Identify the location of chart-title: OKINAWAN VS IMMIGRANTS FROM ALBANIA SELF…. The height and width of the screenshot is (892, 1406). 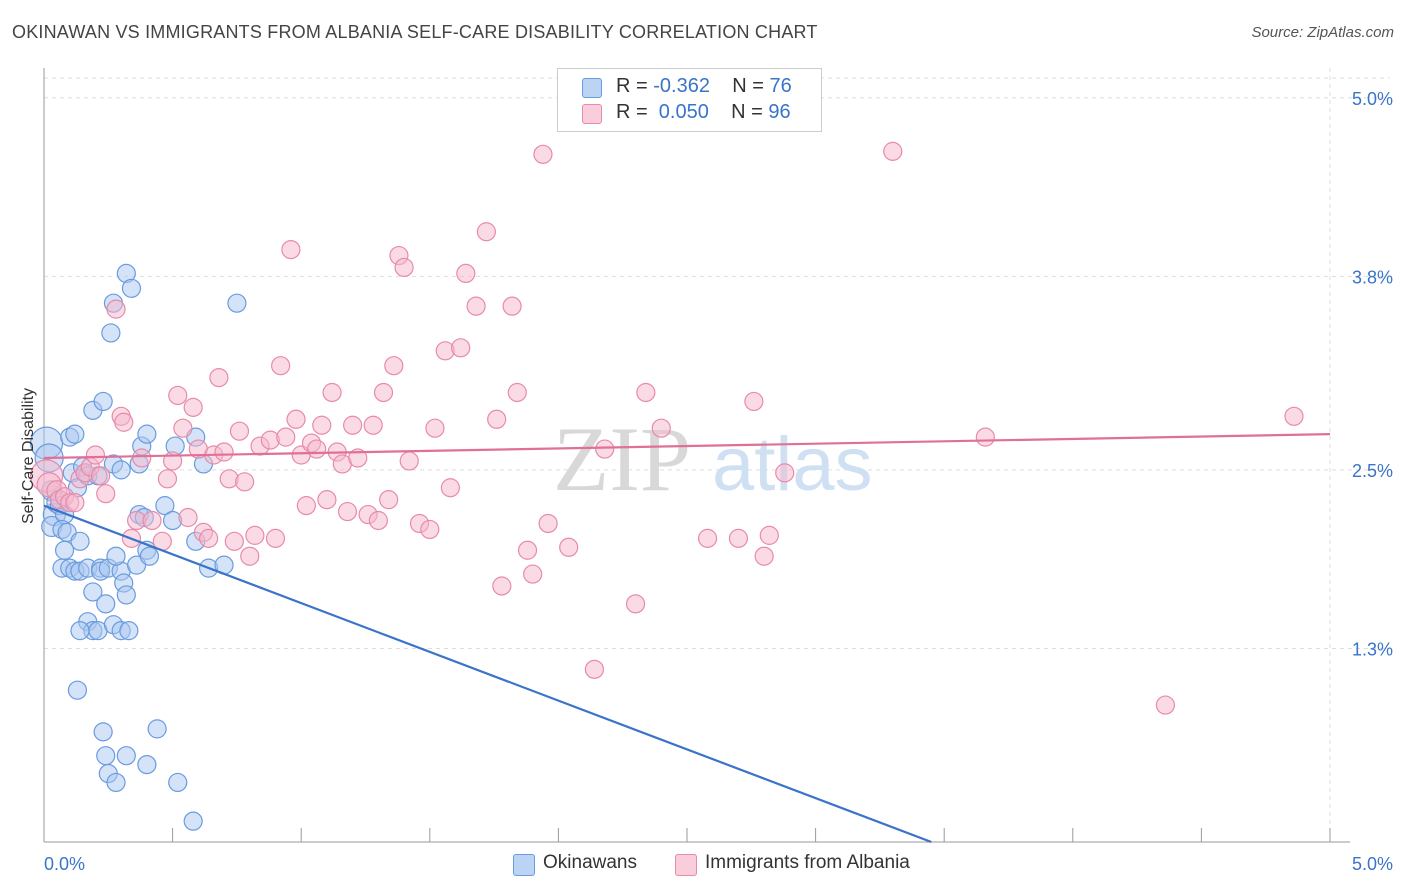
(415, 32).